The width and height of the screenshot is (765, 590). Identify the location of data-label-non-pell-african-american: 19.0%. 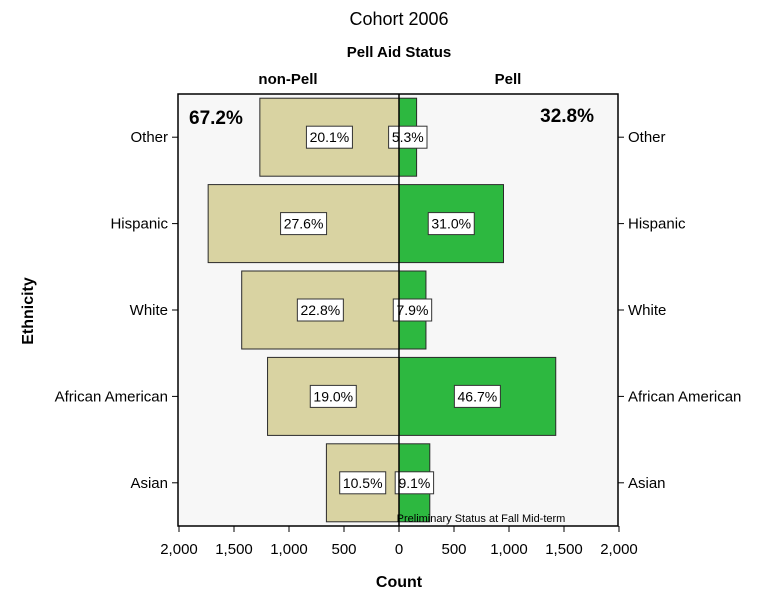
(333, 396).